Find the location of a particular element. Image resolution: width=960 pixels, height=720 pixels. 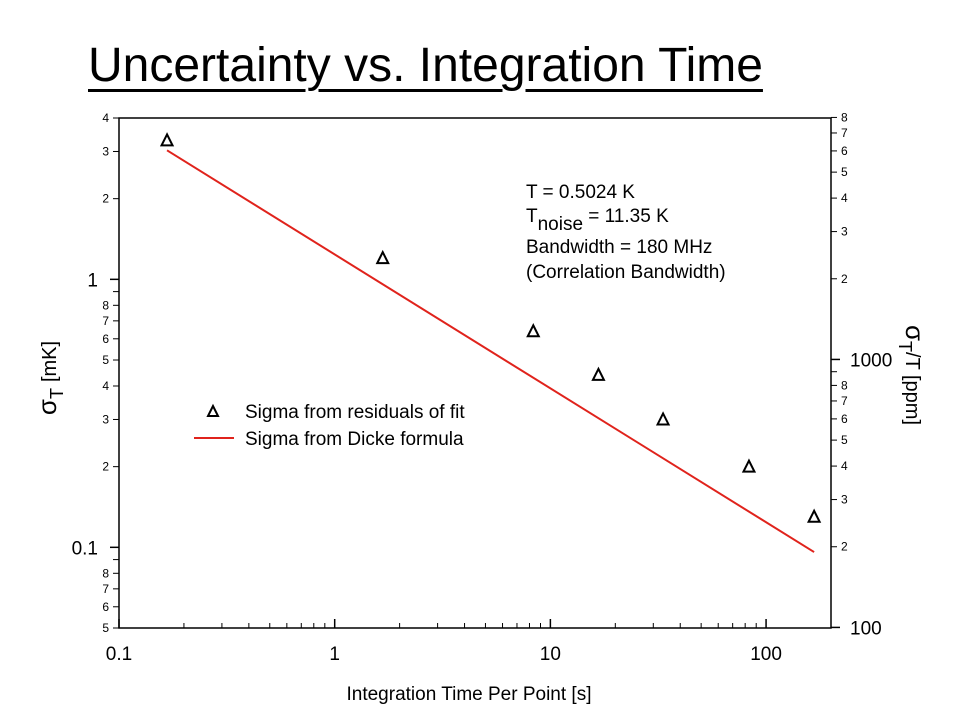

x-tick-label: 10 is located at coordinates (550, 654).